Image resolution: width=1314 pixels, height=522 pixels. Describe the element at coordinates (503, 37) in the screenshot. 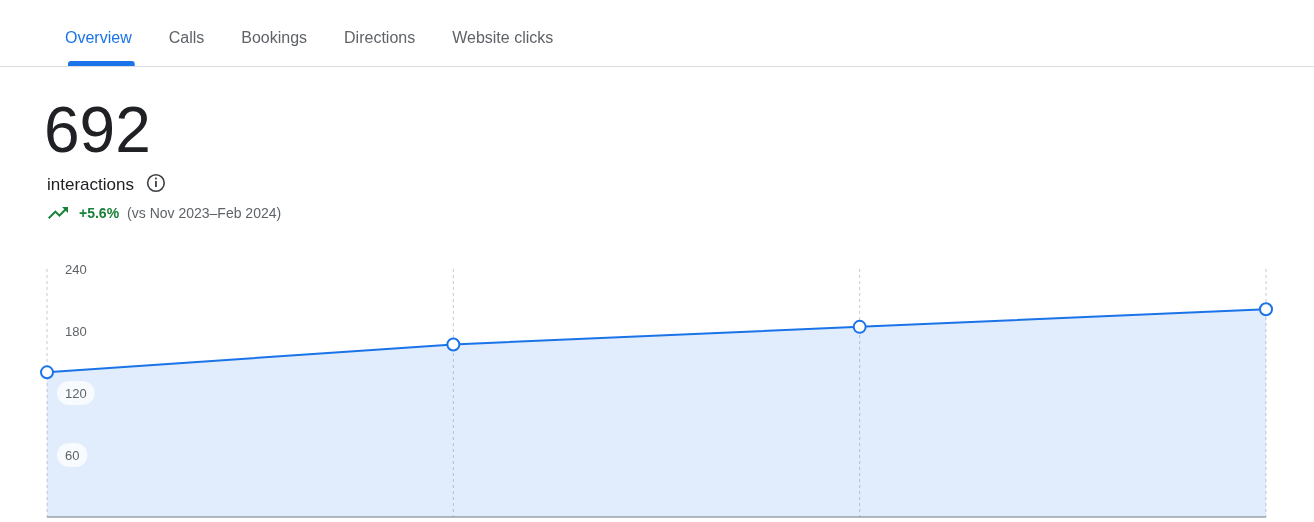

I see `text: Website clicks` at that location.